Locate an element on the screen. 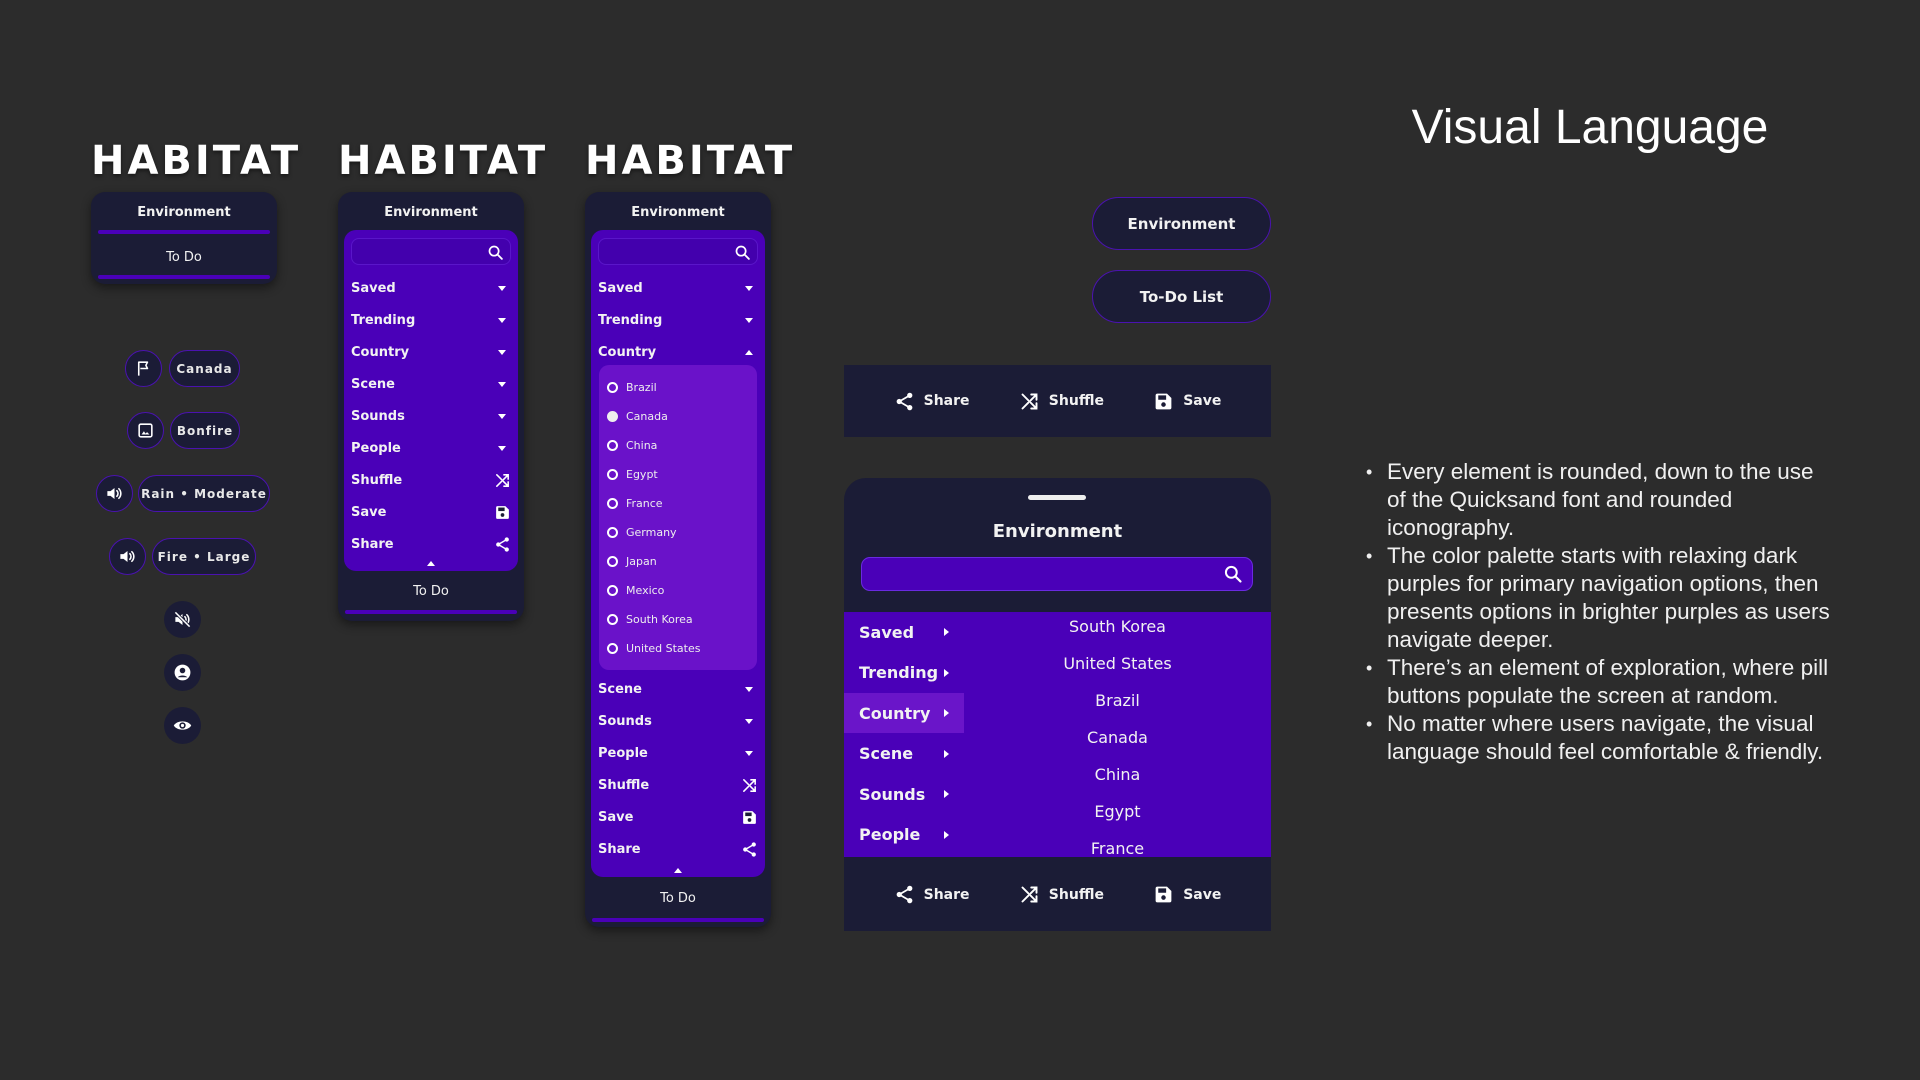  sheet-country-item: Brazil is located at coordinates (1117, 700).